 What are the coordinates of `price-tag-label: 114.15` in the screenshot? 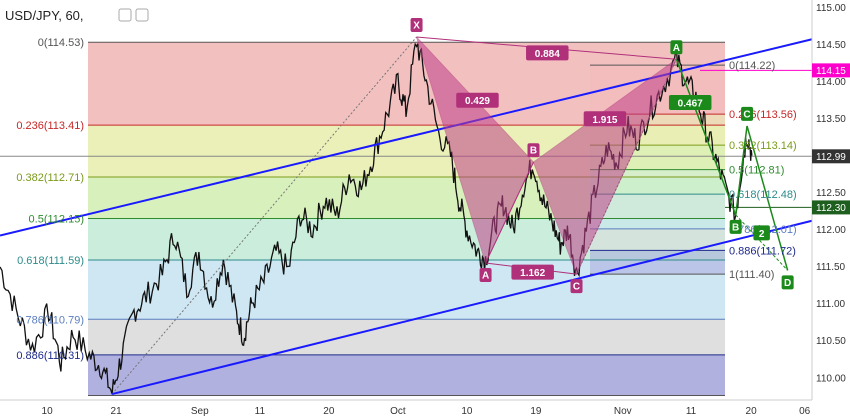 It's located at (831, 71).